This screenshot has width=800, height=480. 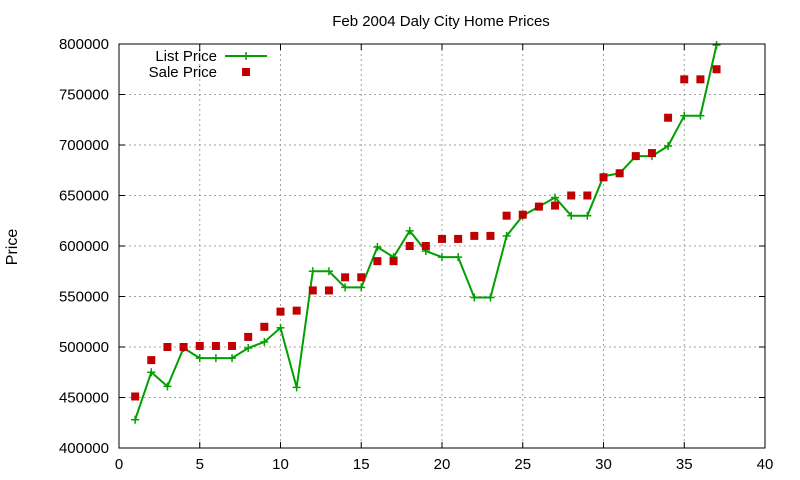 I want to click on x-tick-label: 10, so click(x=280, y=464).